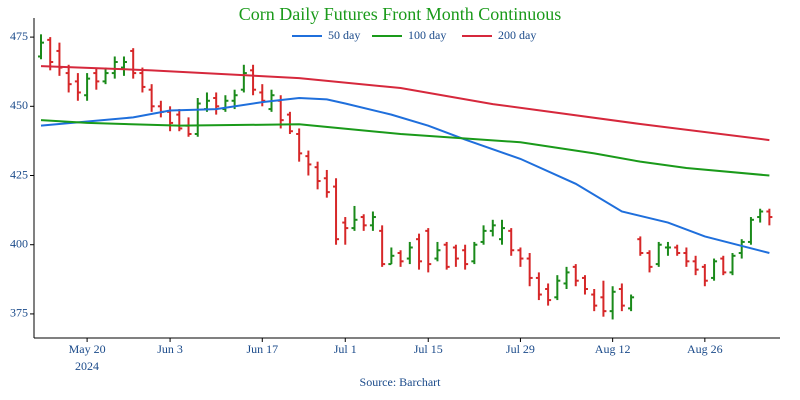 This screenshot has width=800, height=400. I want to click on x-tick-label: May 20, so click(87, 349).